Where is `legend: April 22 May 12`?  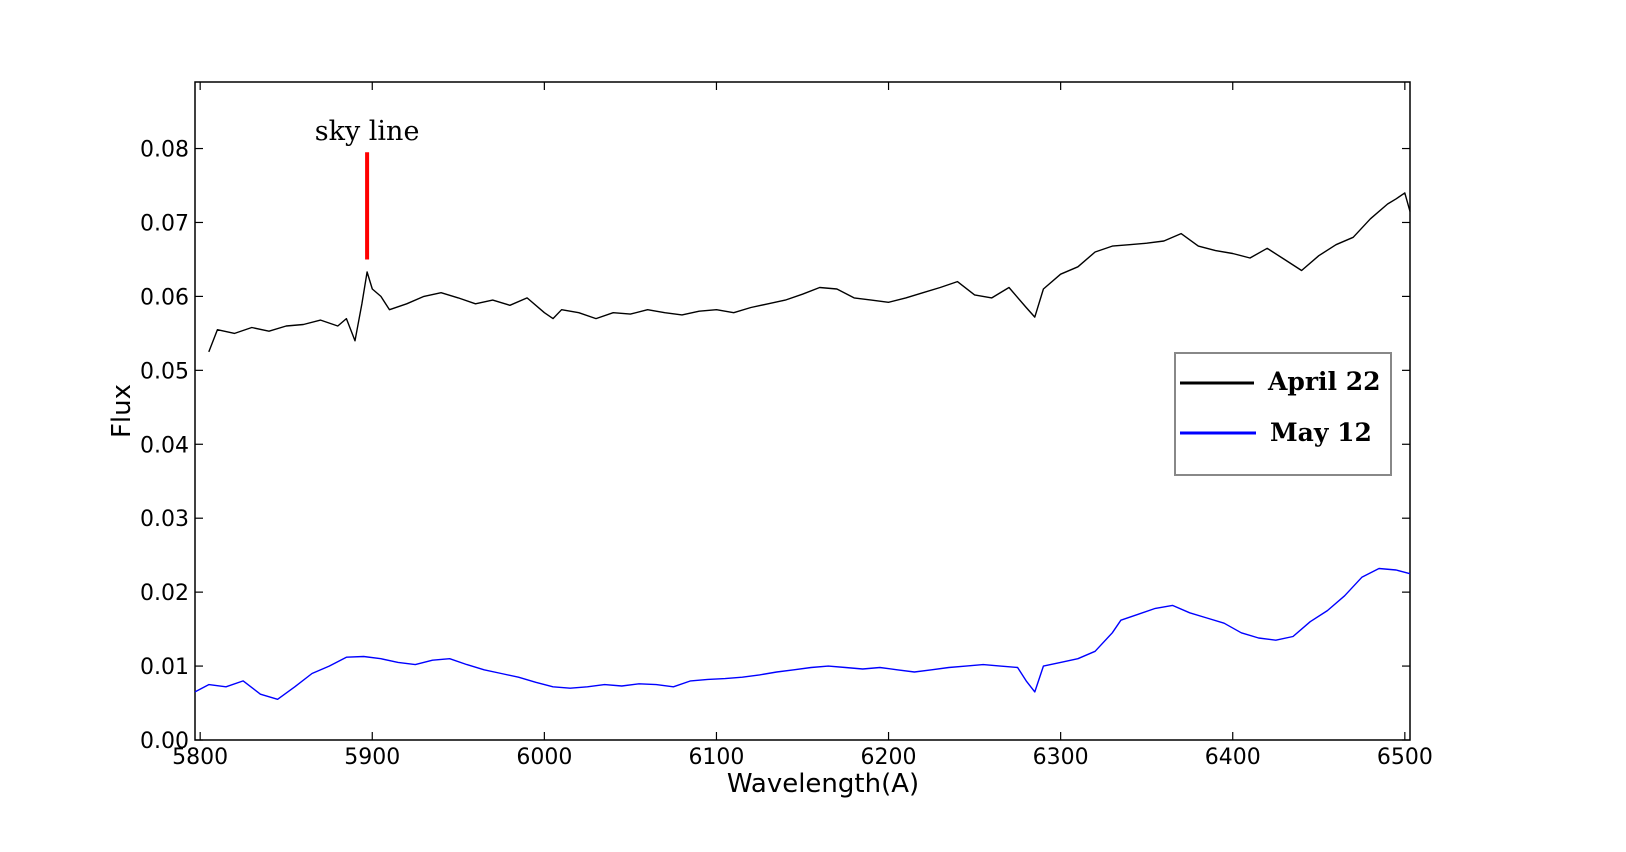
legend: April 22 May 12 is located at coordinates (1283, 414).